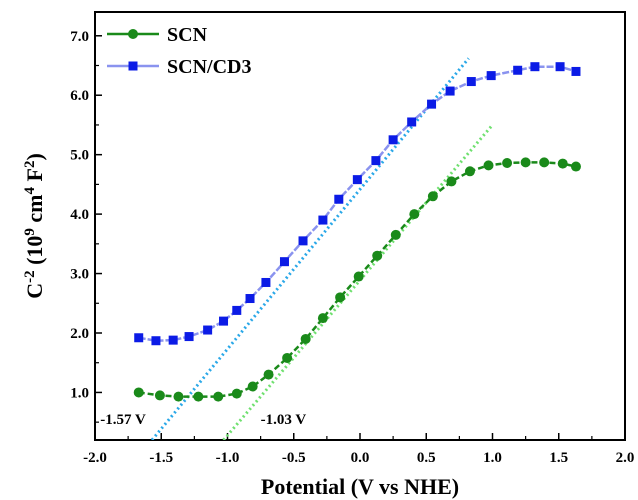  What do you see at coordinates (79, 275) in the screenshot?
I see `y-tick-label: 3.0` at bounding box center [79, 275].